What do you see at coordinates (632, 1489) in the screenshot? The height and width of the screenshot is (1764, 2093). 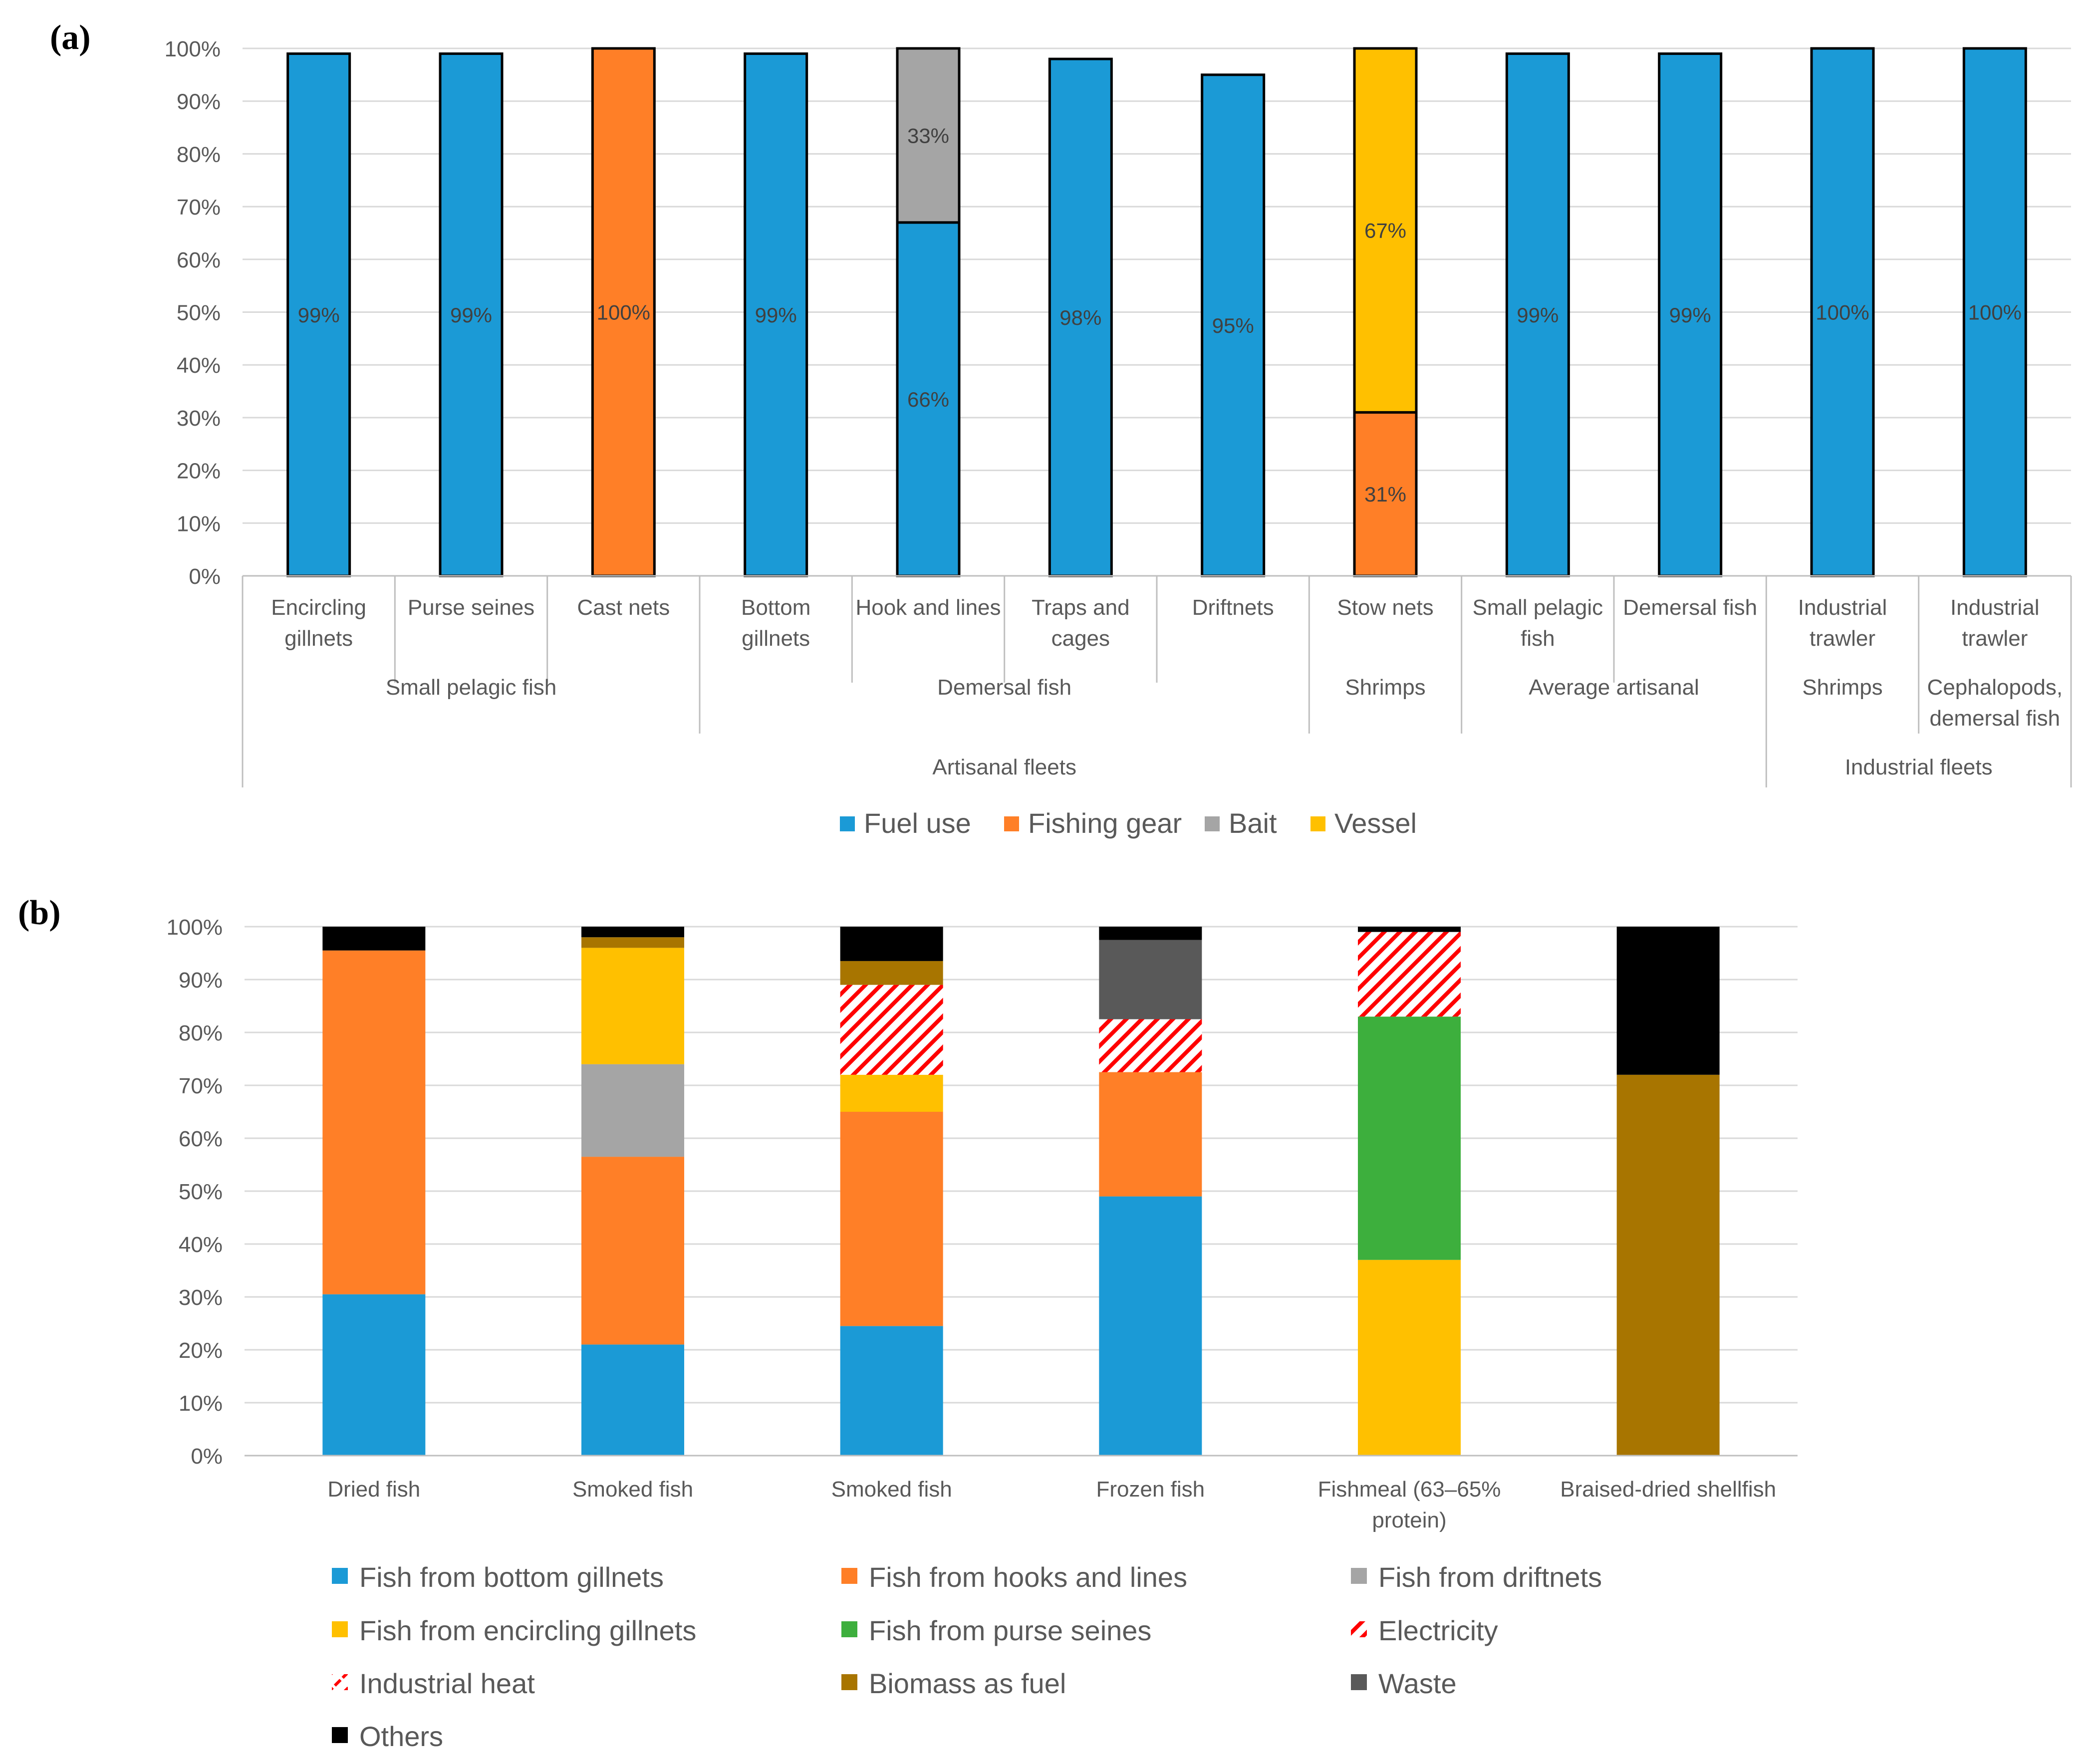 I see `category-label-b: Smoked fish` at bounding box center [632, 1489].